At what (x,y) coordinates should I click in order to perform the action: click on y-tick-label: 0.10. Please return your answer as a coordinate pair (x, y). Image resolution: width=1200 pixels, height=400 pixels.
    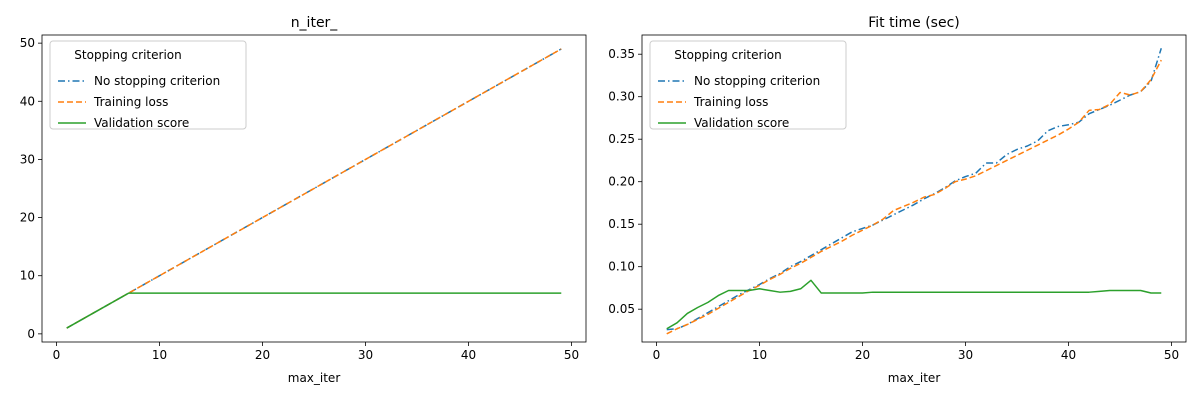
    Looking at the image, I should click on (621, 267).